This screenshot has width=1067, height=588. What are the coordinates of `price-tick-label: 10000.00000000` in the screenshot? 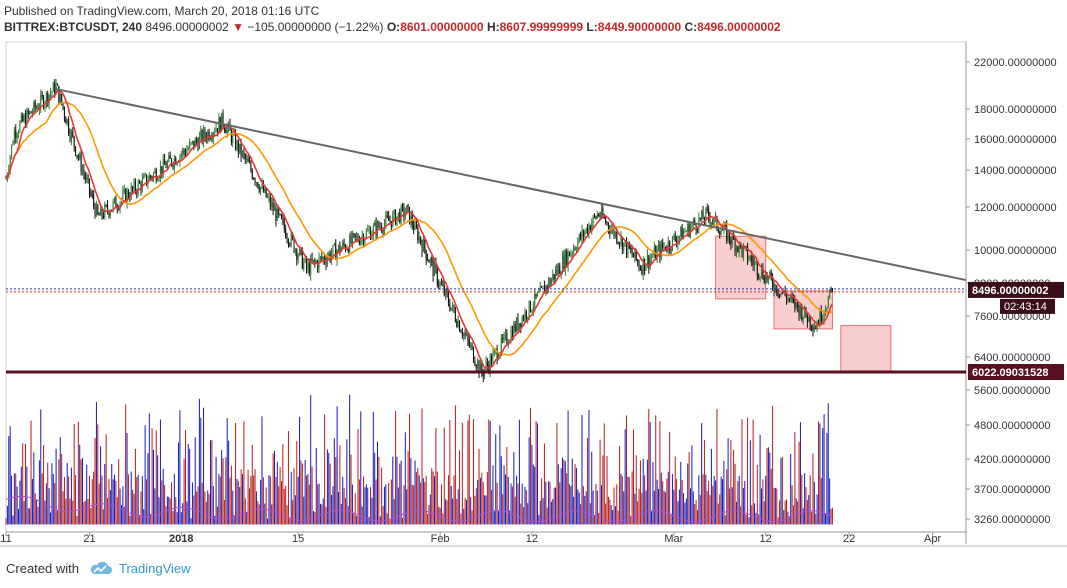 It's located at (1015, 251).